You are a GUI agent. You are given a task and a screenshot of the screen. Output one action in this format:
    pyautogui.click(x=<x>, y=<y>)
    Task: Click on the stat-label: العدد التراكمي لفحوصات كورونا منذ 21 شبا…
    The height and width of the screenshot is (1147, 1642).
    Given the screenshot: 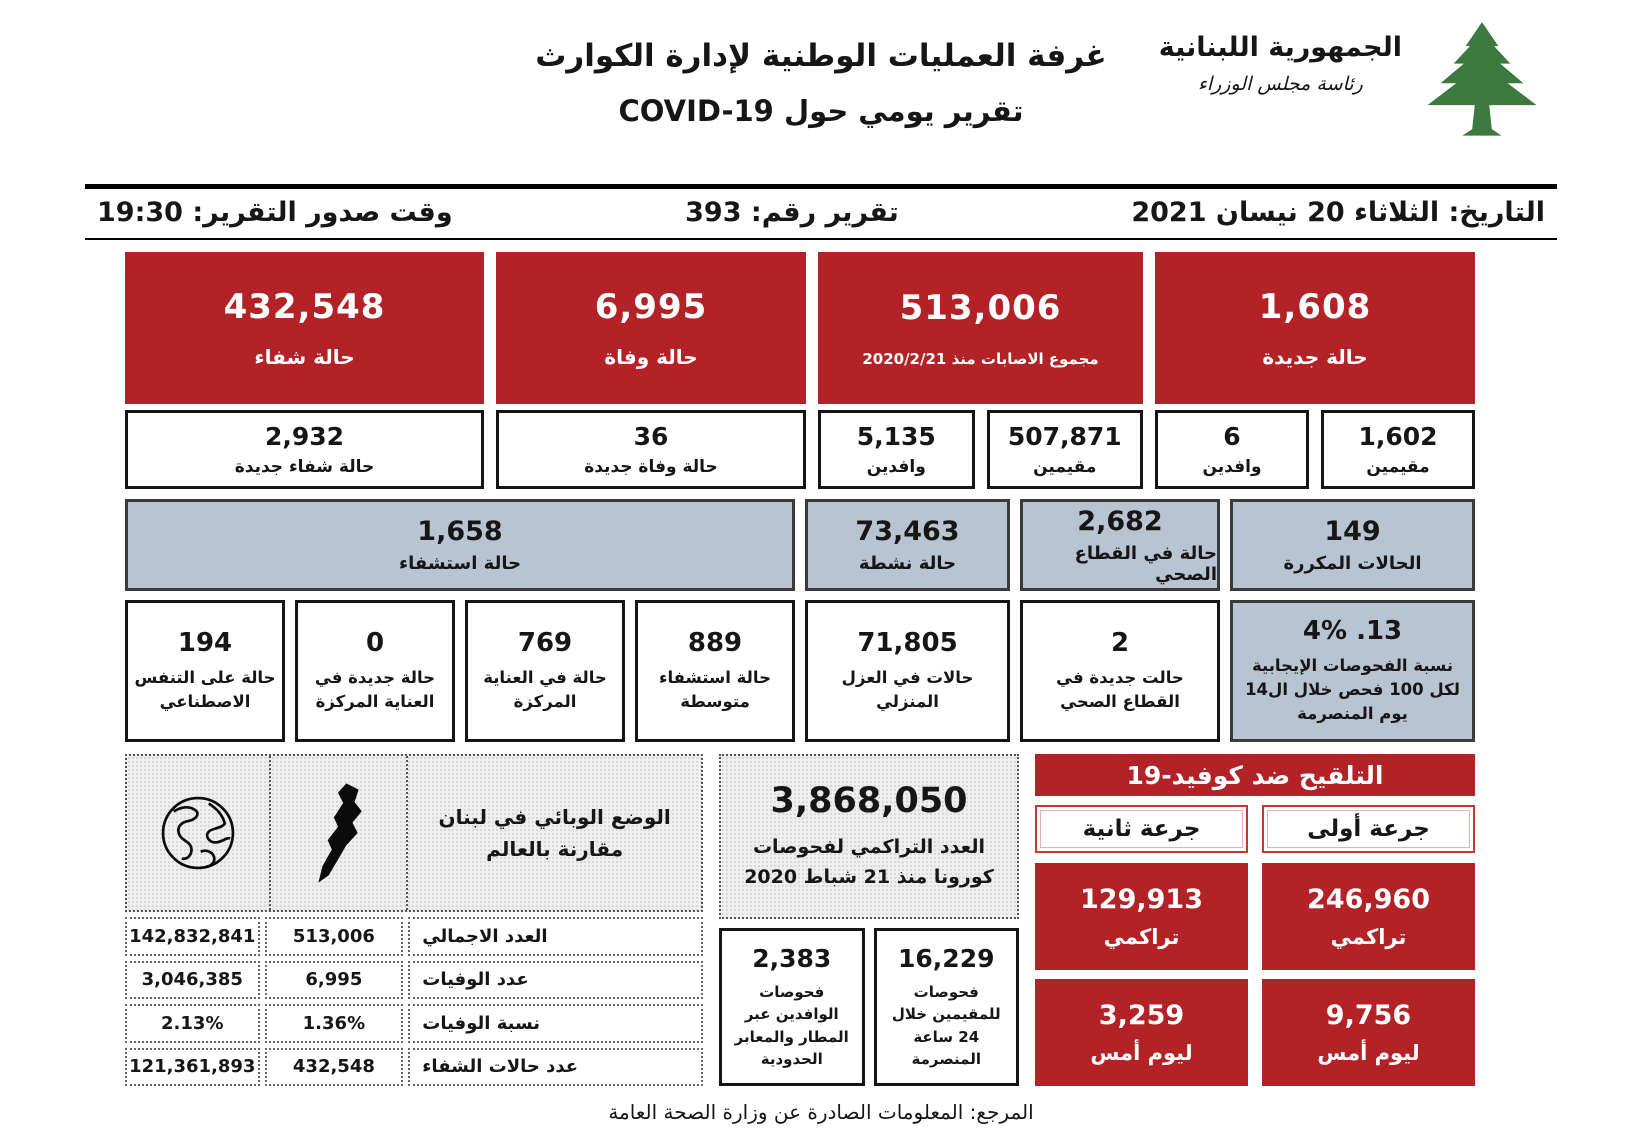 What is the action you would take?
    pyautogui.click(x=869, y=862)
    